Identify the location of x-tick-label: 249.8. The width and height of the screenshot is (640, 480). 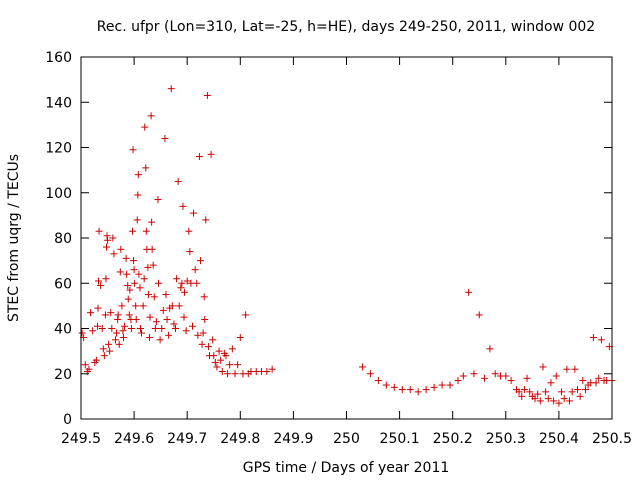
(240, 439).